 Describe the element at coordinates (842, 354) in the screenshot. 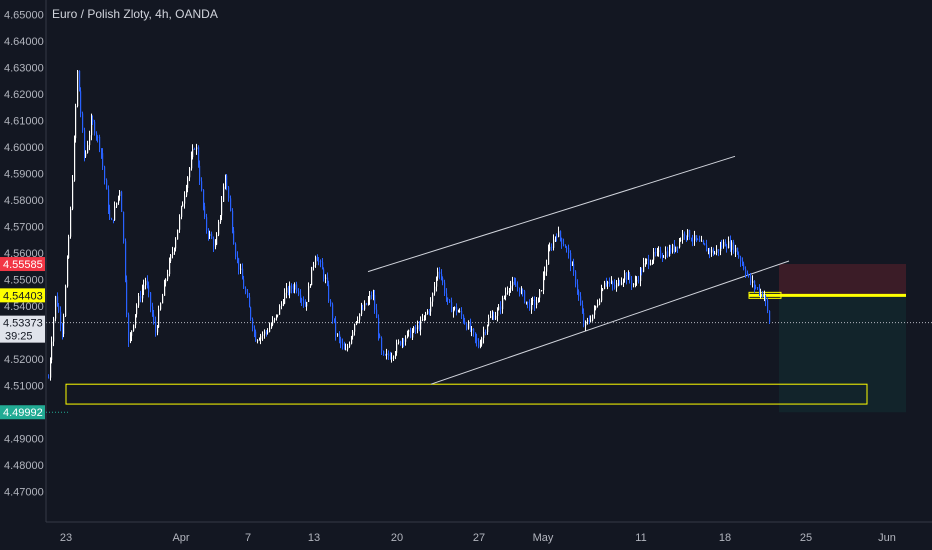

I see `reward-zone` at that location.